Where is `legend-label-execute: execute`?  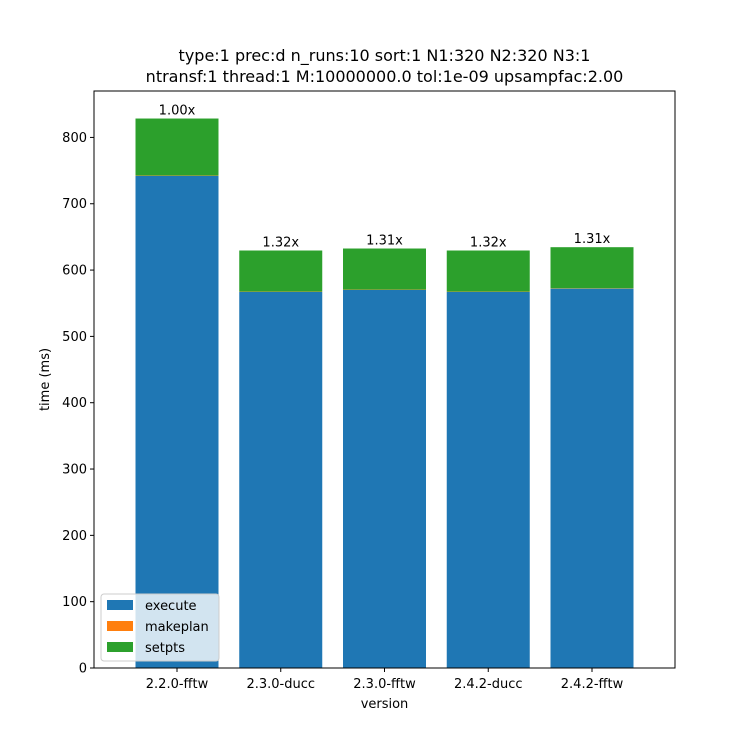
legend-label-execute: execute is located at coordinates (171, 606).